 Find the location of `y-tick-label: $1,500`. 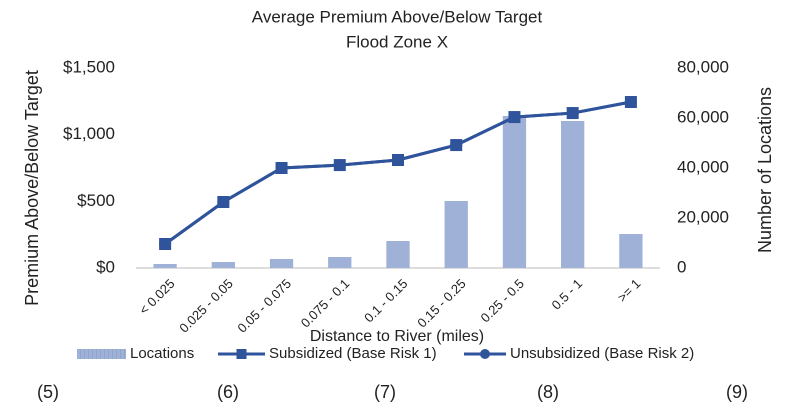

y-tick-label: $1,500 is located at coordinates (89, 66).